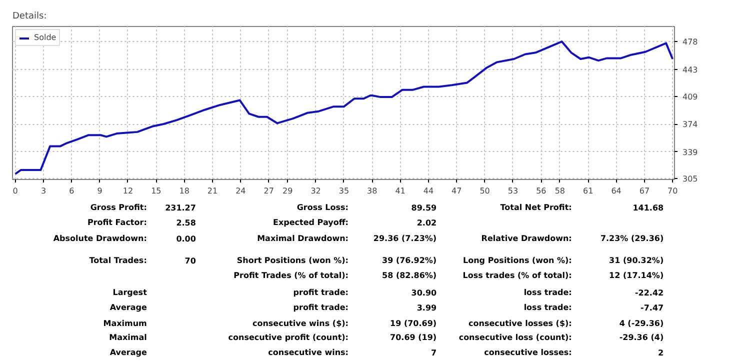  What do you see at coordinates (300, 323) in the screenshot?
I see `text: consecutive wins ($):` at bounding box center [300, 323].